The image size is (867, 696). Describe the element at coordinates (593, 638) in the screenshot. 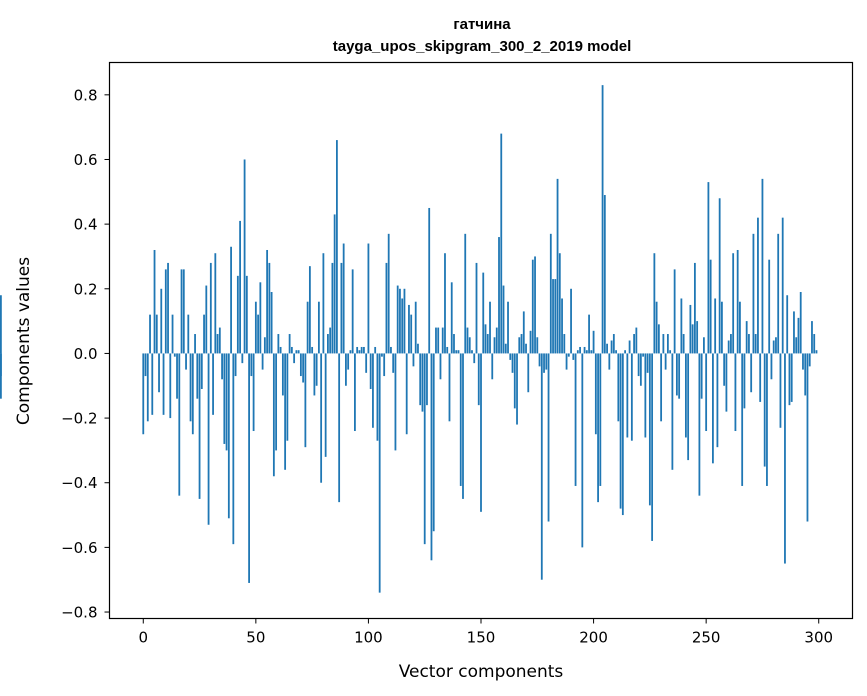

I see `x-tick-label: 200` at that location.